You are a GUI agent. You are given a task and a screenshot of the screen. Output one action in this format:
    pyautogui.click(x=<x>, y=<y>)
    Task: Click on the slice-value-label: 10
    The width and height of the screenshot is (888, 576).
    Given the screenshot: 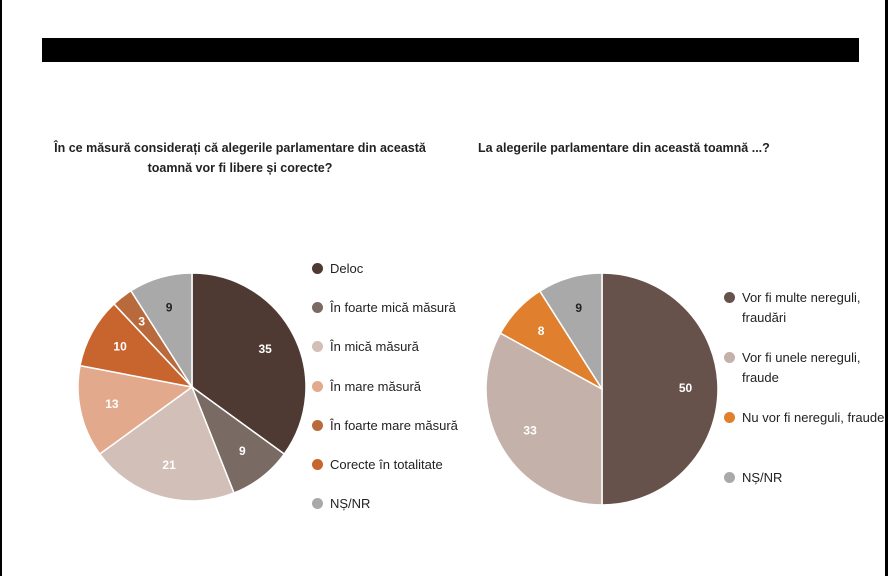 What is the action you would take?
    pyautogui.click(x=120, y=347)
    